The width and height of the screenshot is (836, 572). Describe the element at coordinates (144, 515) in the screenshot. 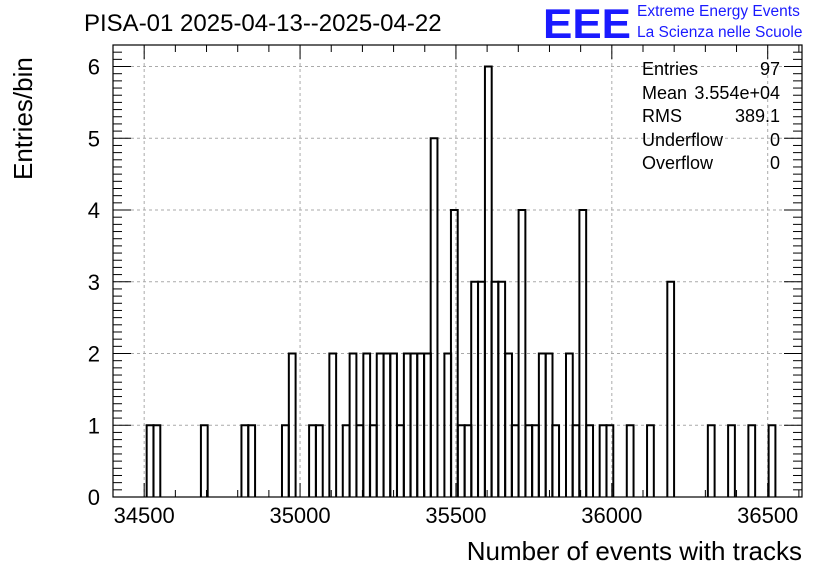

I see `x-tick-label: 34500` at that location.